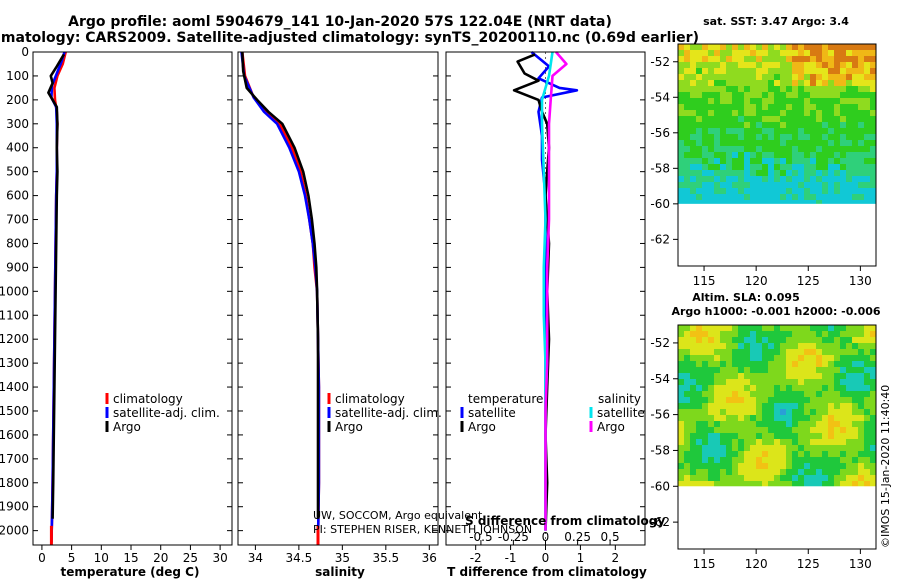  Describe the element at coordinates (660, 239) in the screenshot. I see `lat-tick-label: -62` at that location.